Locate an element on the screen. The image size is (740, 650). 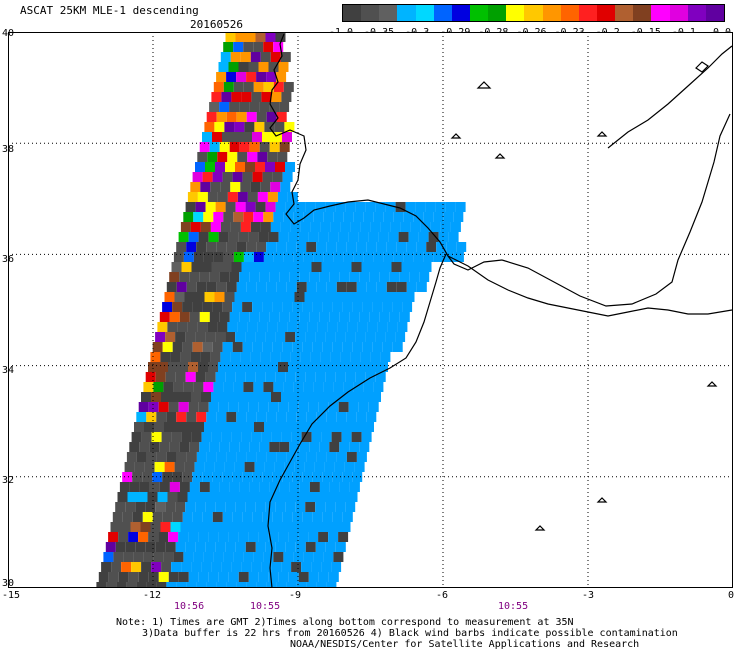
lon-label: -6 is located at coordinates (442, 595).